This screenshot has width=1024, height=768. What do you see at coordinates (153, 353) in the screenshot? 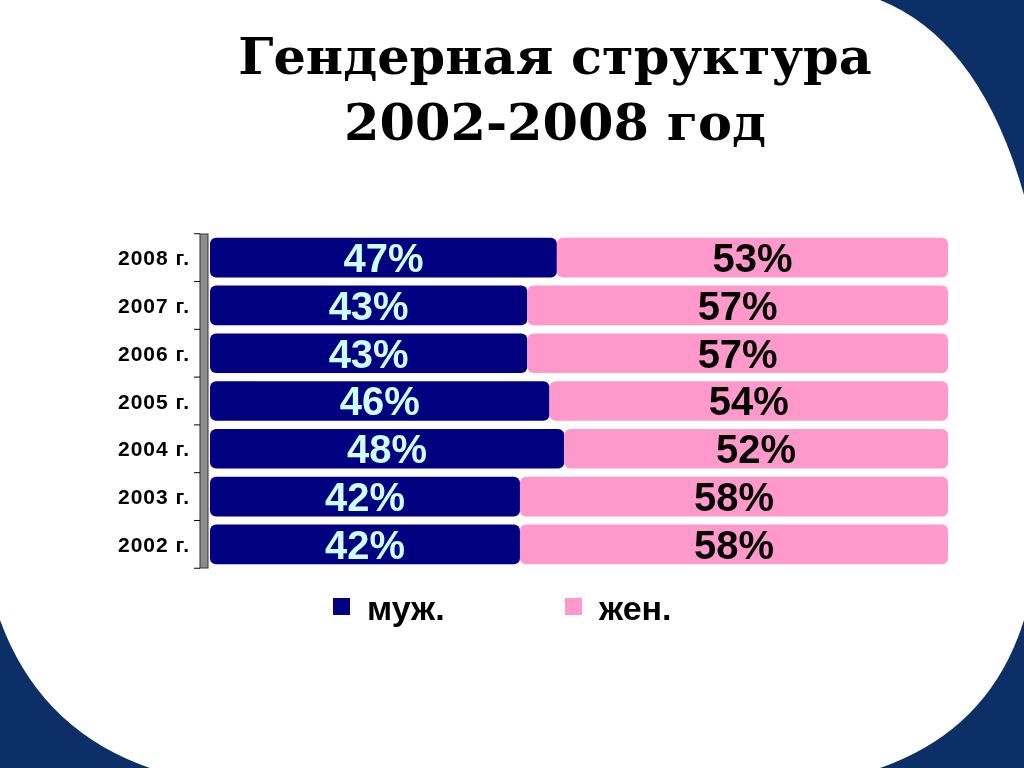
I see `y-tick-label: 2006 г.` at bounding box center [153, 353].